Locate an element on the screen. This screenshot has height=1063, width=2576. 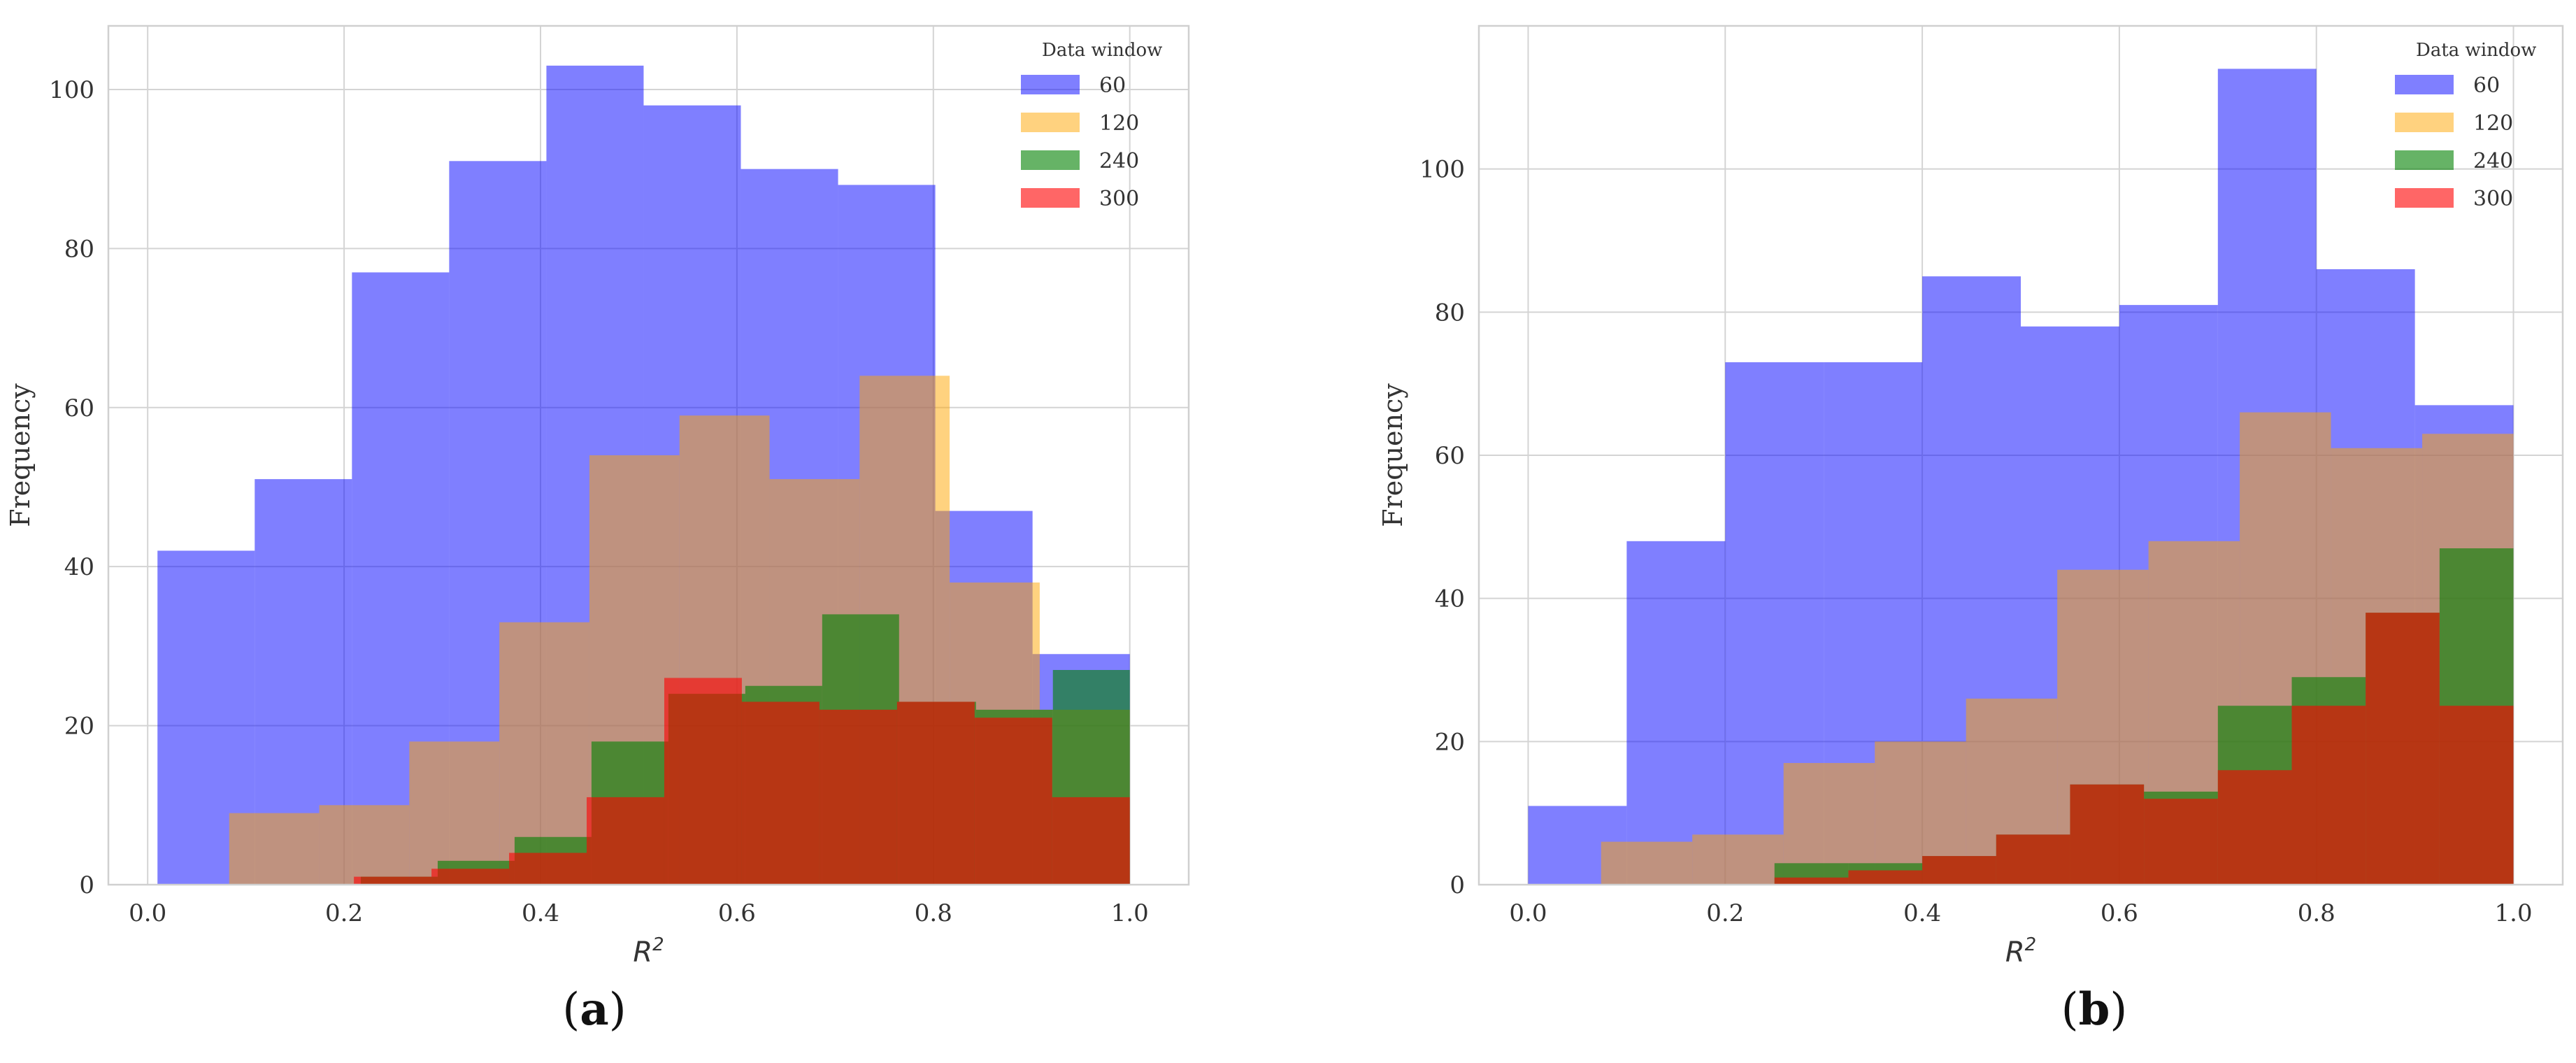
panel-label: (b) is located at coordinates (2094, 1009).